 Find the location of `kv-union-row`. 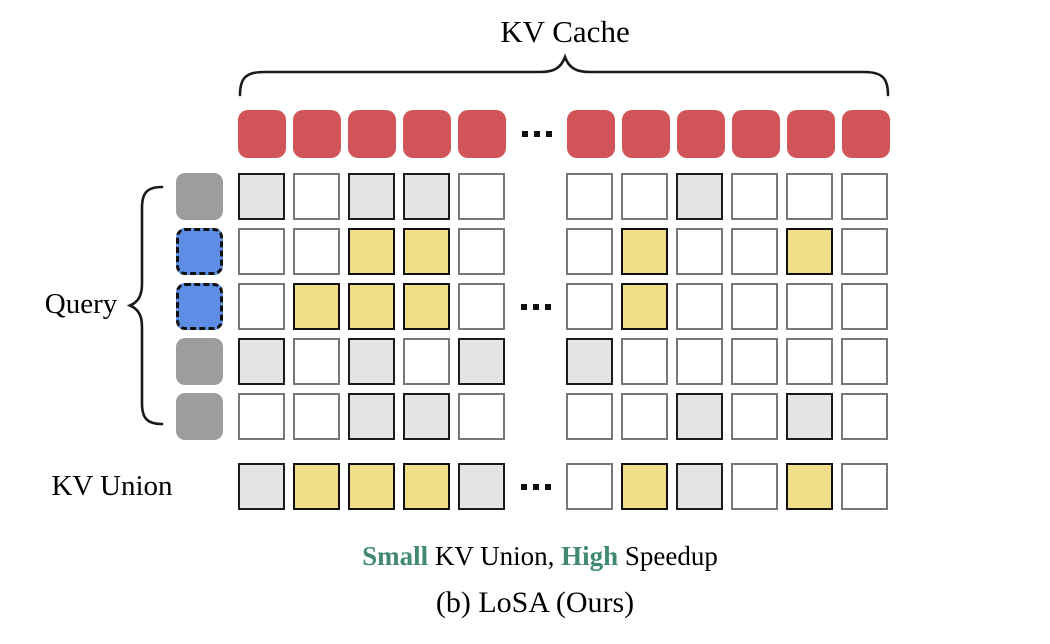

kv-union-row is located at coordinates (563, 486).